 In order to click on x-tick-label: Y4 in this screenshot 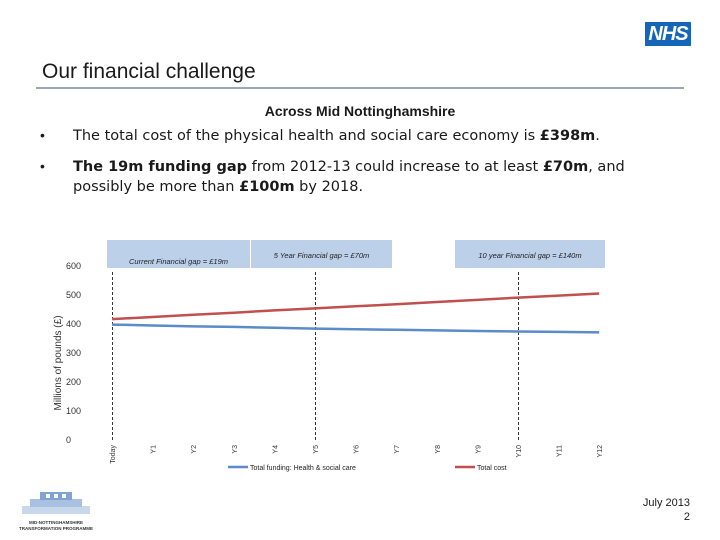, I will do `click(275, 449)`.